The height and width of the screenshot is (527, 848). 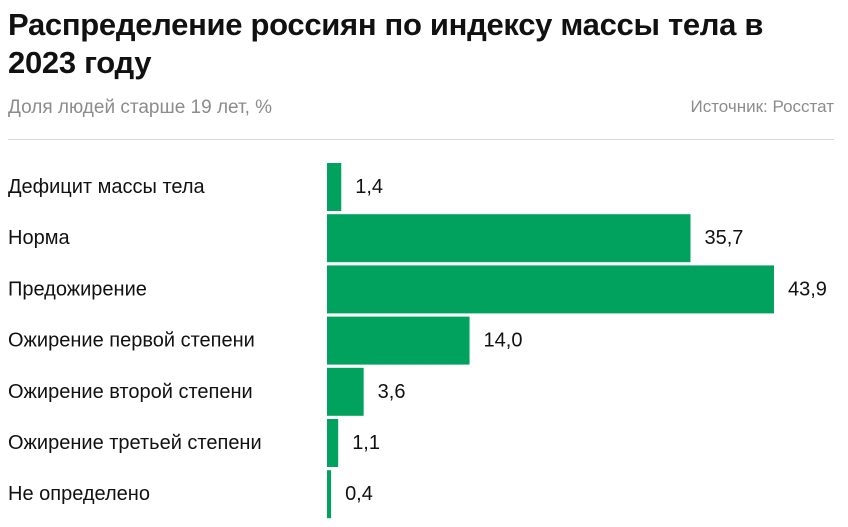 What do you see at coordinates (359, 494) in the screenshot?
I see `value-label: 0,4` at bounding box center [359, 494].